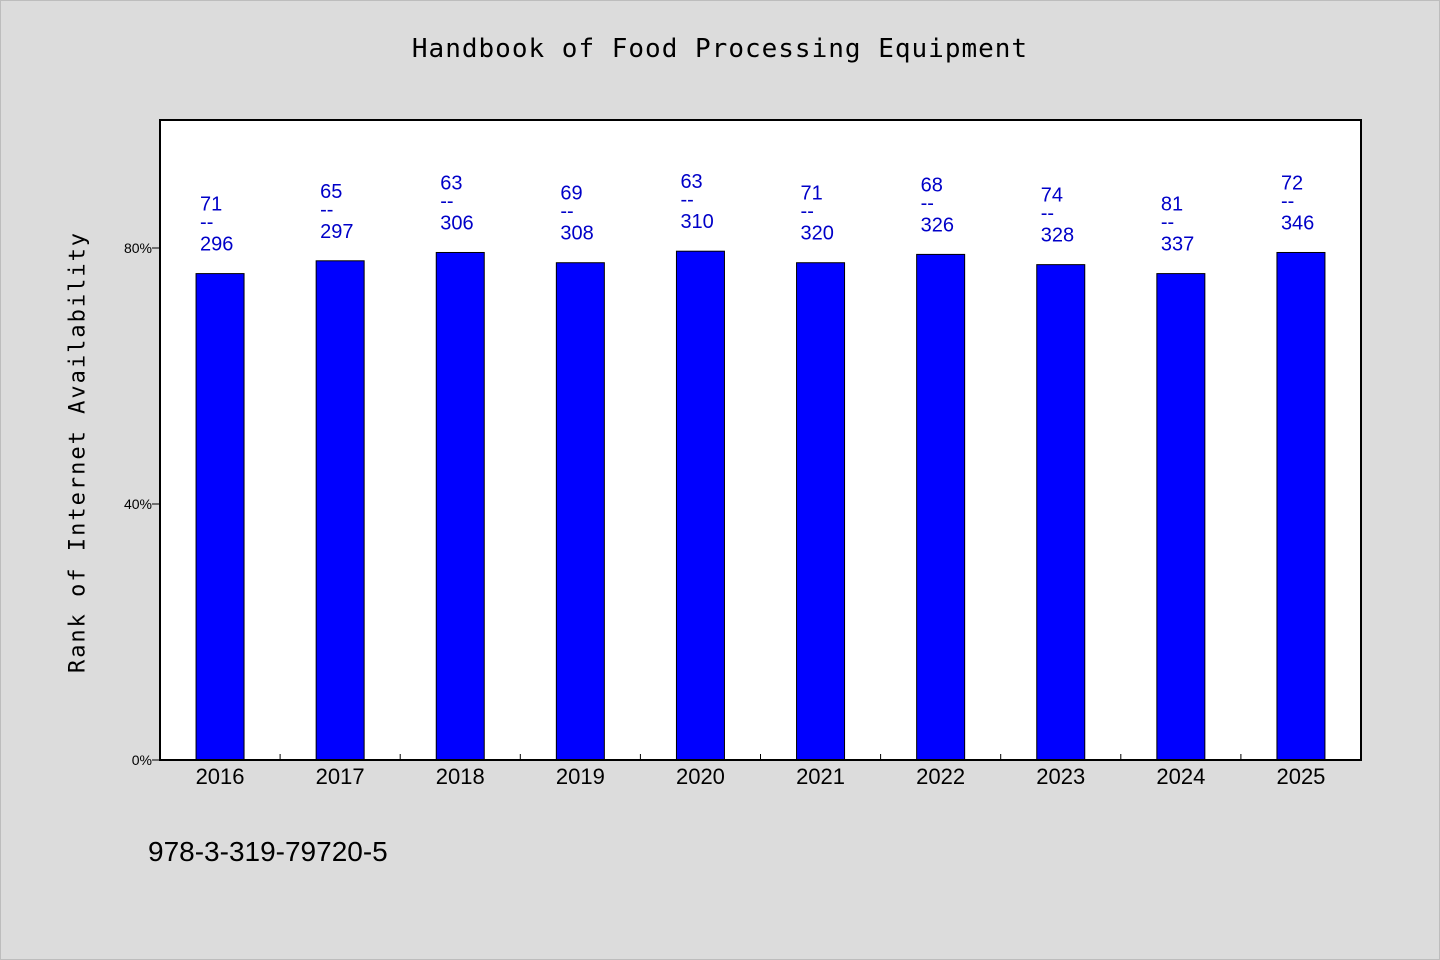 The height and width of the screenshot is (960, 1440). I want to click on x-tick-label: 2021, so click(820, 776).